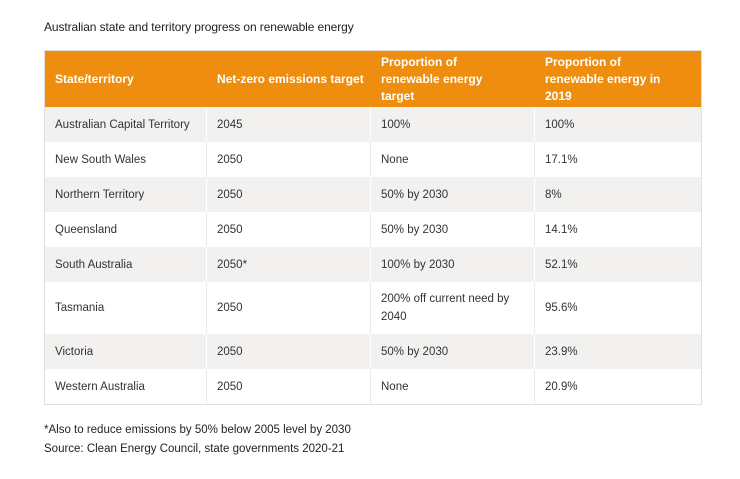 The height and width of the screenshot is (479, 740). What do you see at coordinates (561, 264) in the screenshot?
I see `cell-renewable-2019: 52.1%` at bounding box center [561, 264].